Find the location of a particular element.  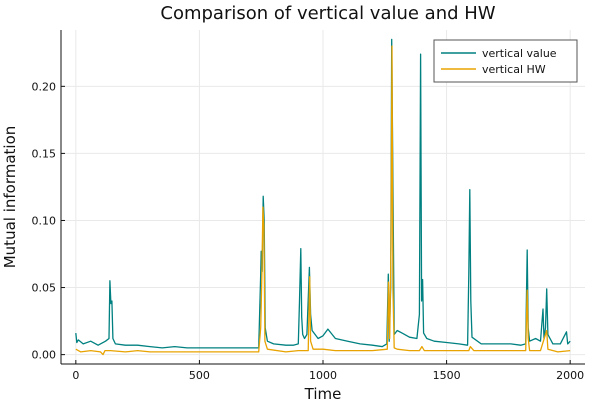

y-axis-label: Mutual information is located at coordinates (10, 197).